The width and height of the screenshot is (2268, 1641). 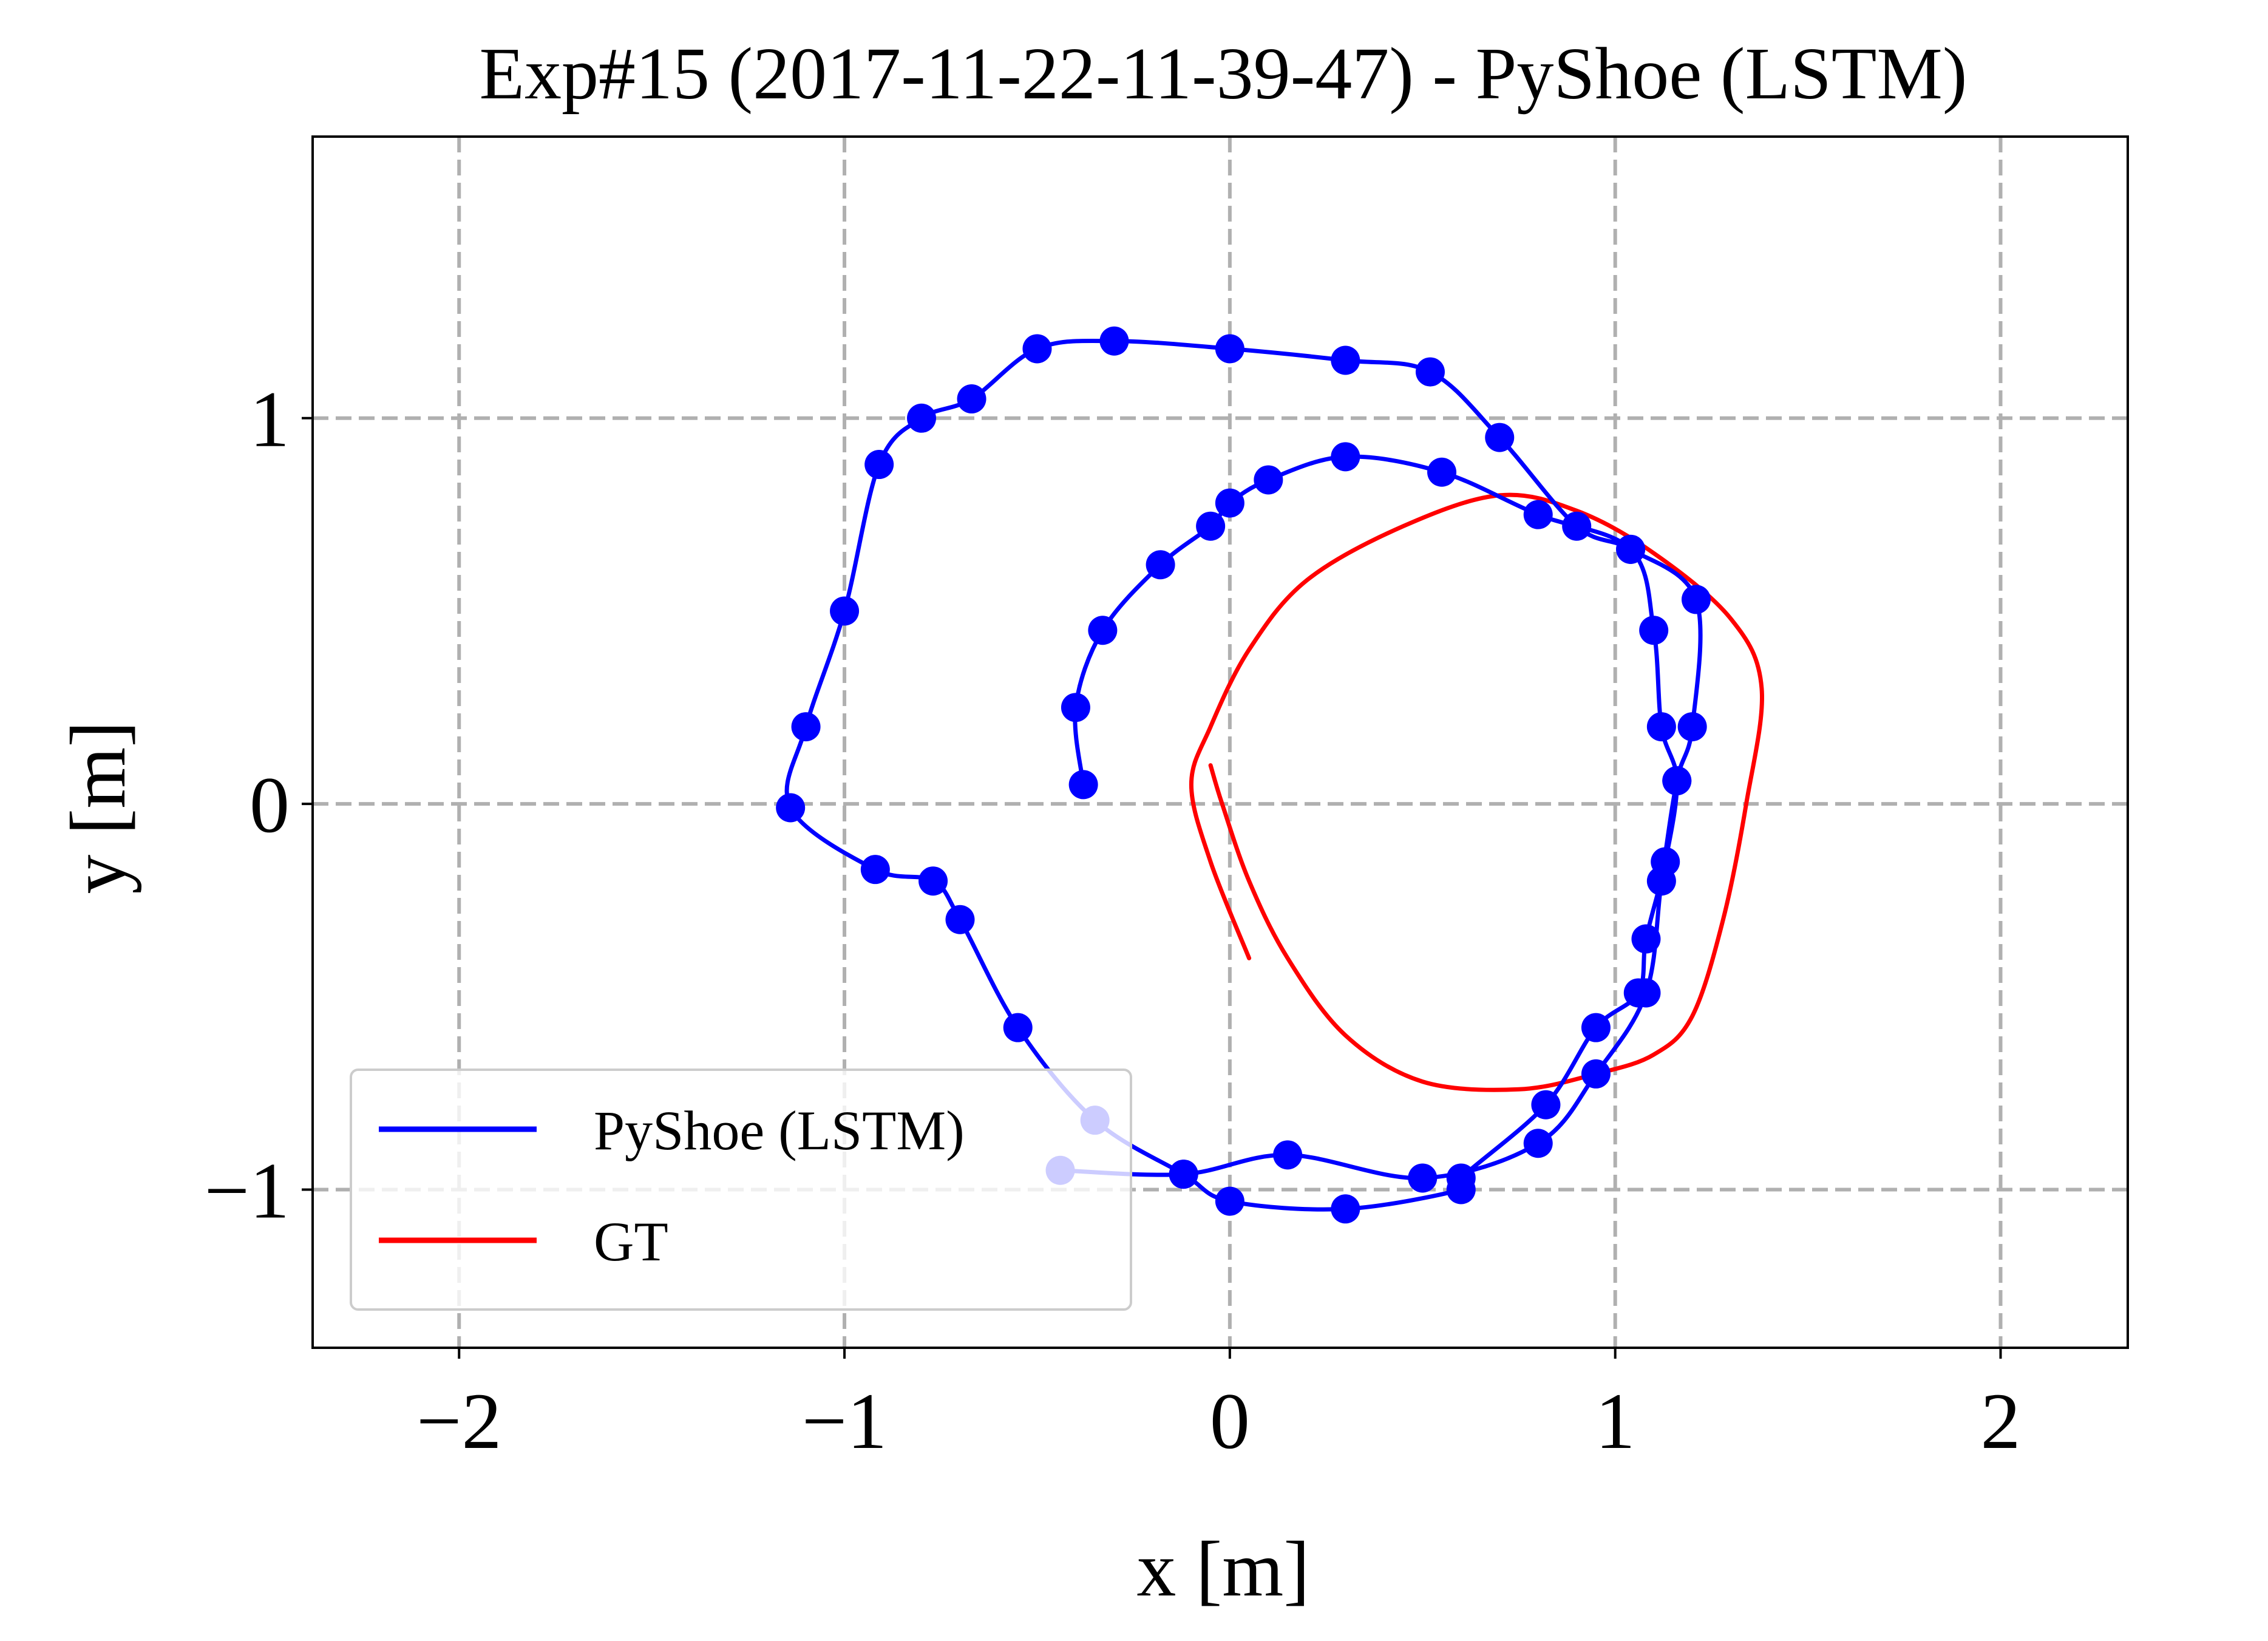 I want to click on gt-series, so click(x=1477, y=792).